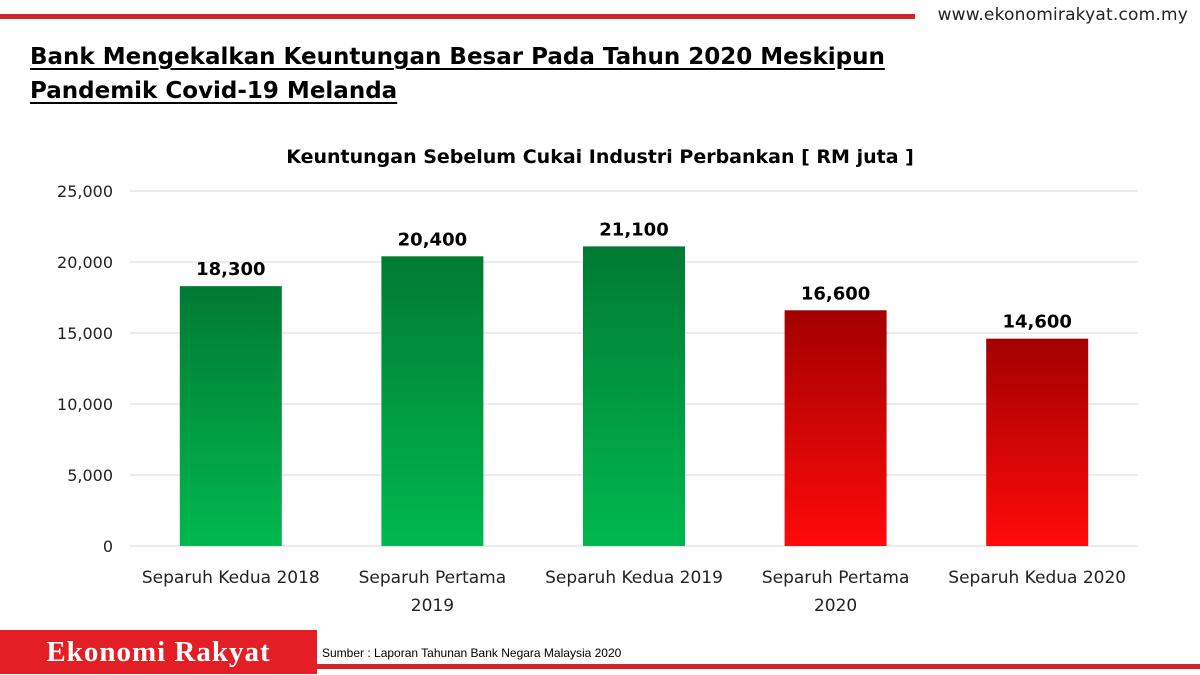  I want to click on y-tick-label: 25,000, so click(85, 191).